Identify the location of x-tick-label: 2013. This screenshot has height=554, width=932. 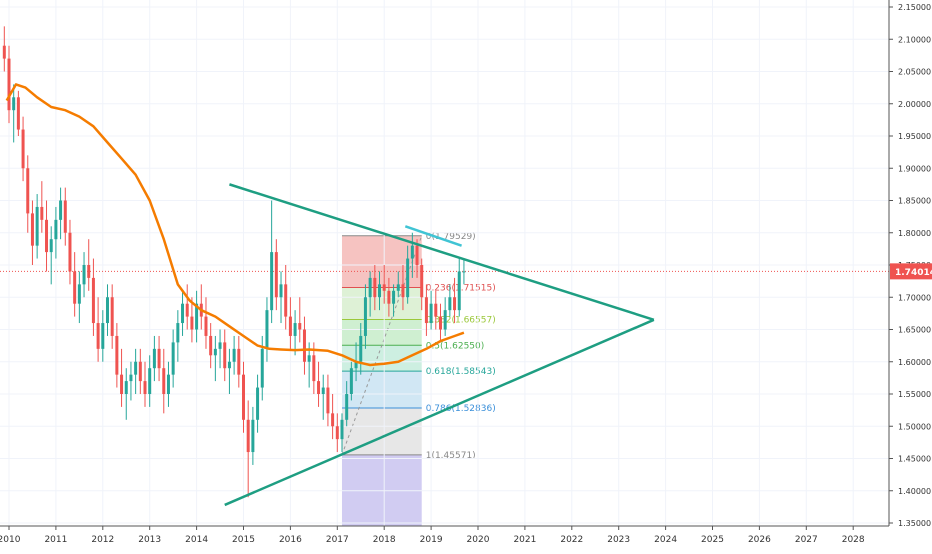
(149, 540).